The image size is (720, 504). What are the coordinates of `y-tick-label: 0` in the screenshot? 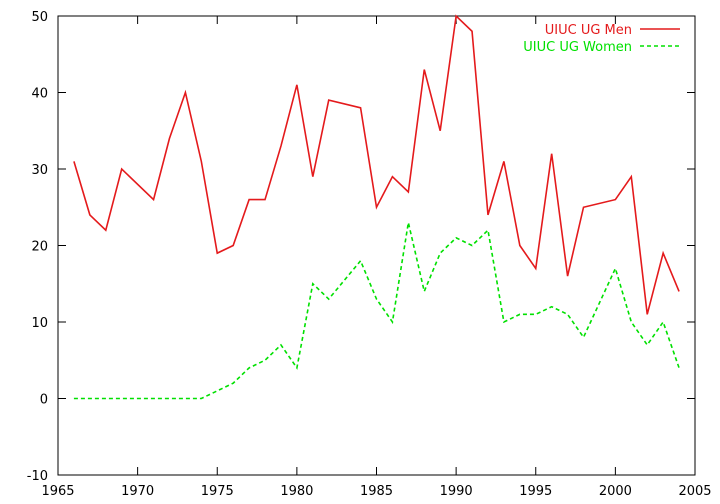 It's located at (44, 400).